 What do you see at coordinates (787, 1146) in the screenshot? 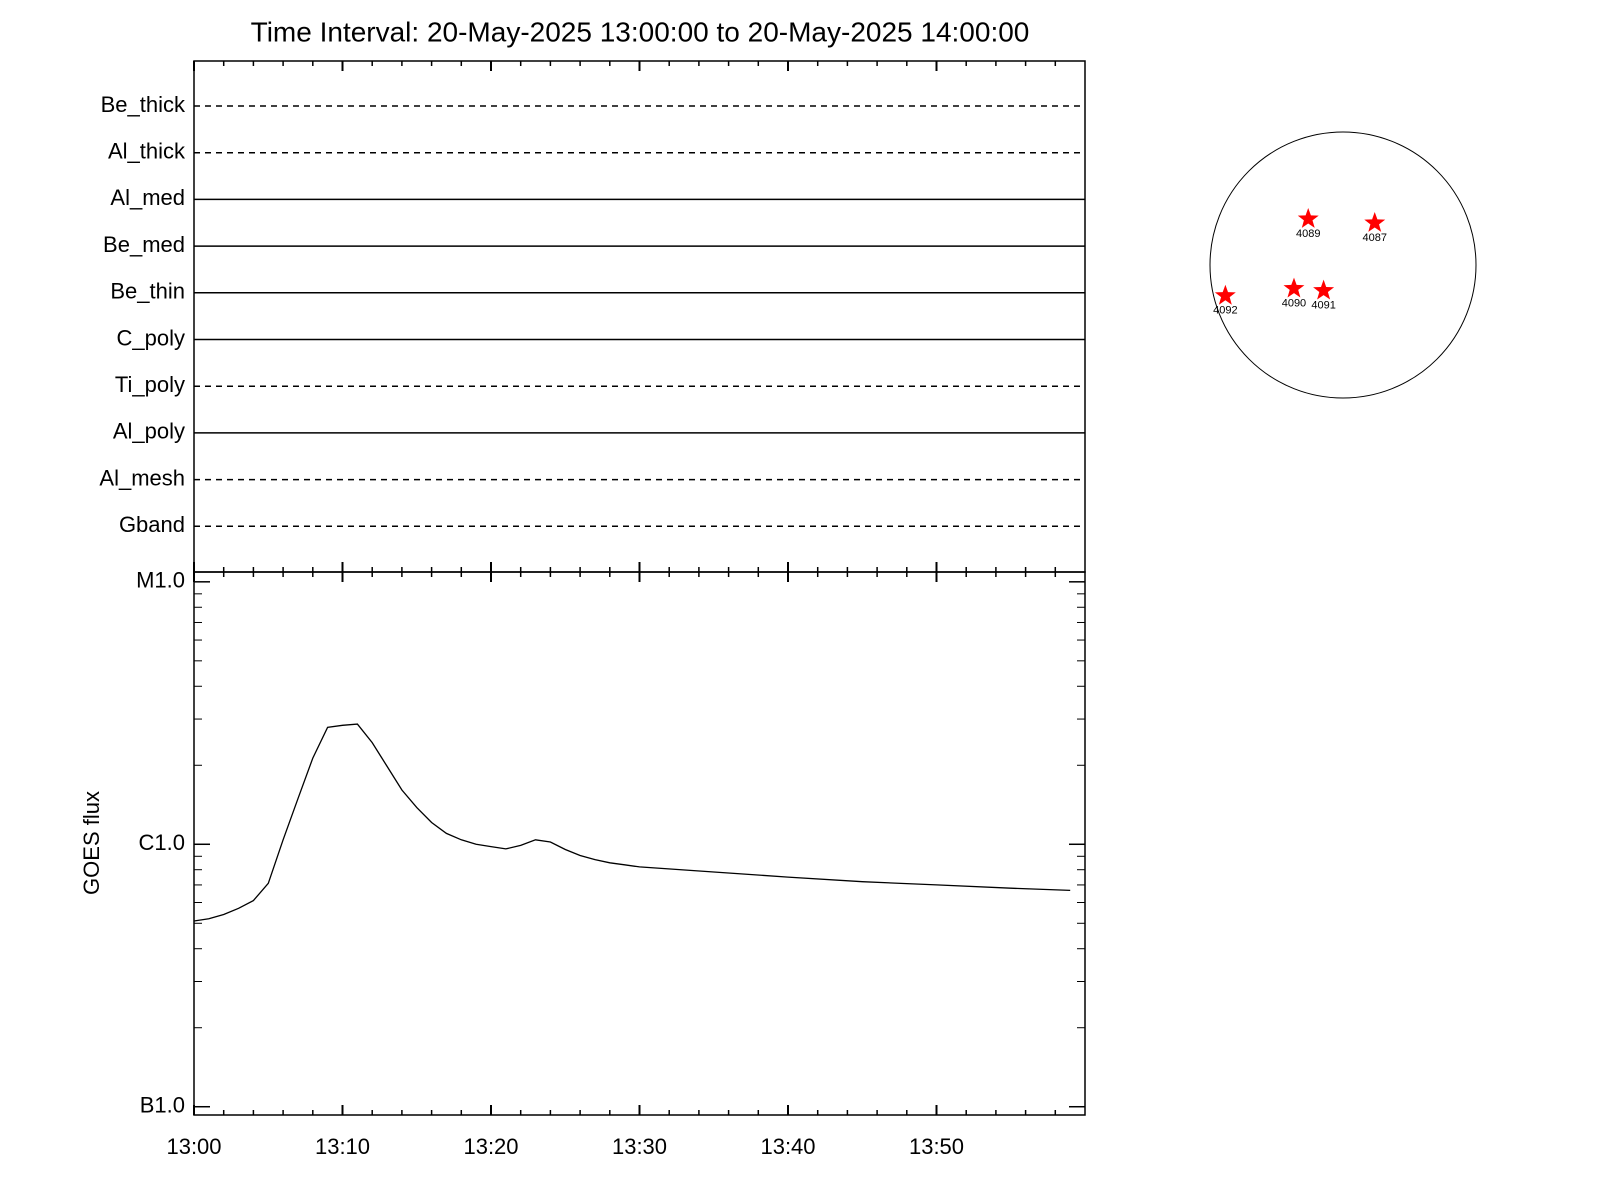
I see `x-tick-label: 13:40` at bounding box center [787, 1146].